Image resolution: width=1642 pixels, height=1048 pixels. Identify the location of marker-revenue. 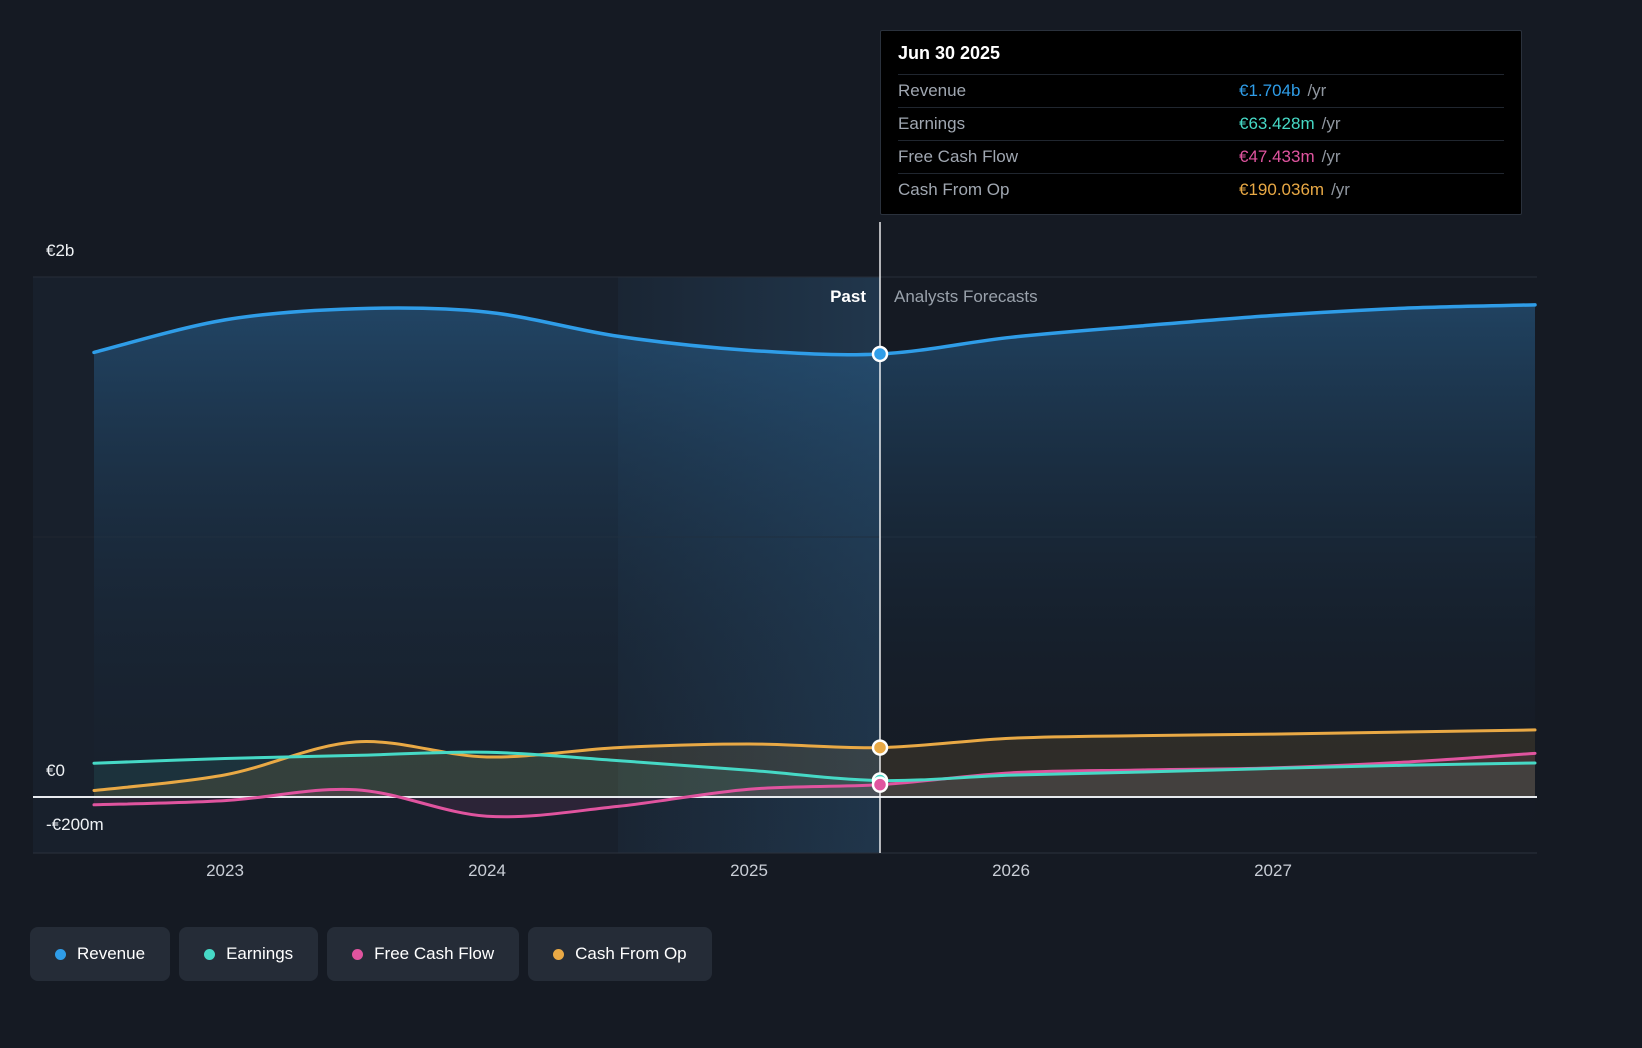
(880, 354).